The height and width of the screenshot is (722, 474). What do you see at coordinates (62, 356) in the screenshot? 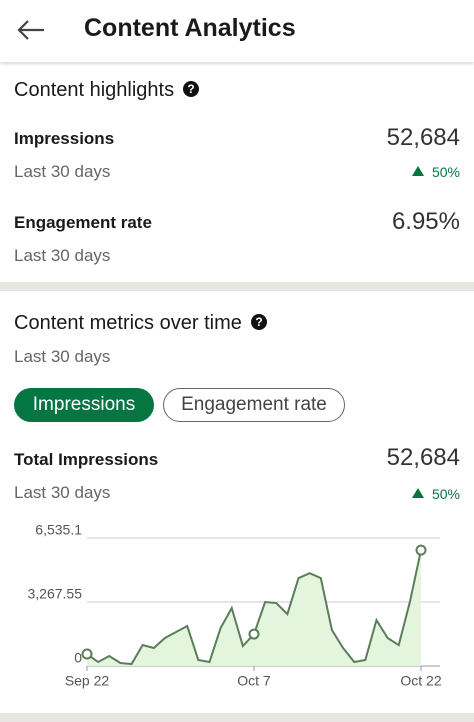
I see `section-period: Last 30 days` at bounding box center [62, 356].